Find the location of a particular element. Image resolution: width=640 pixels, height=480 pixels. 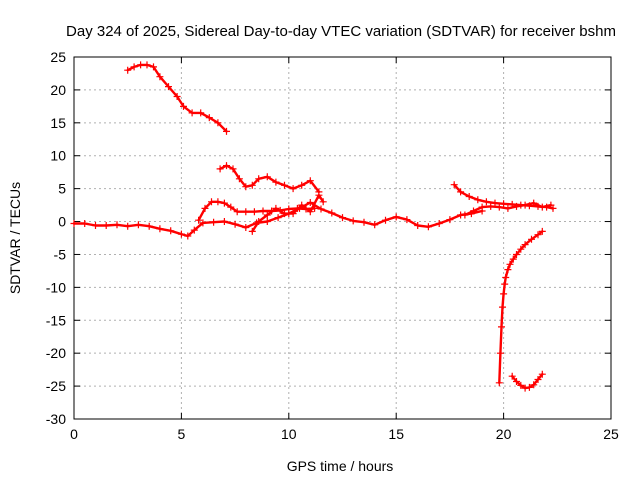

y-tick-label: -5 is located at coordinates (60, 254).